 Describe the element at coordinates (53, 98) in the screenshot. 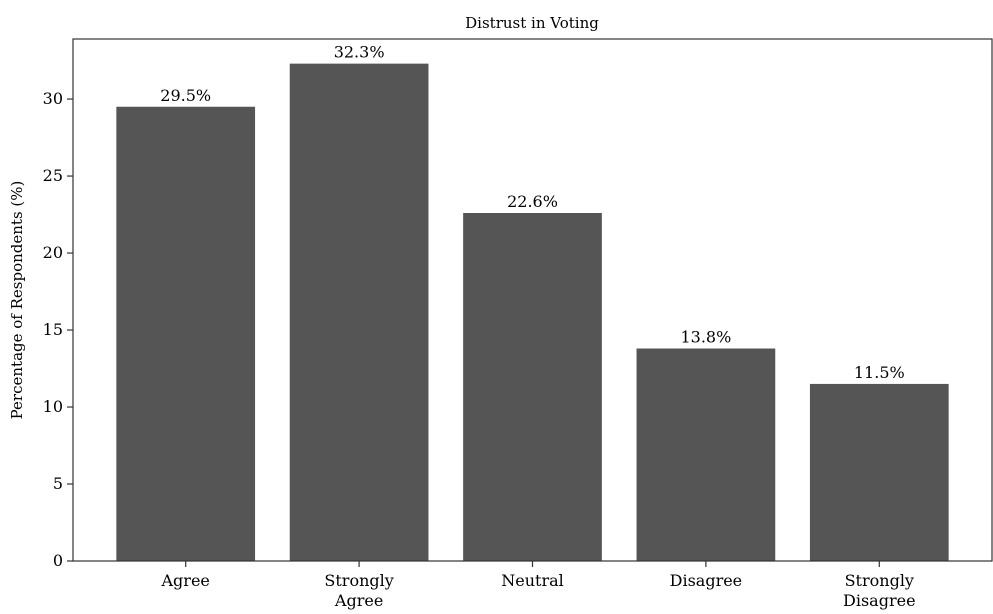

I see `y-tick-label: 30` at that location.